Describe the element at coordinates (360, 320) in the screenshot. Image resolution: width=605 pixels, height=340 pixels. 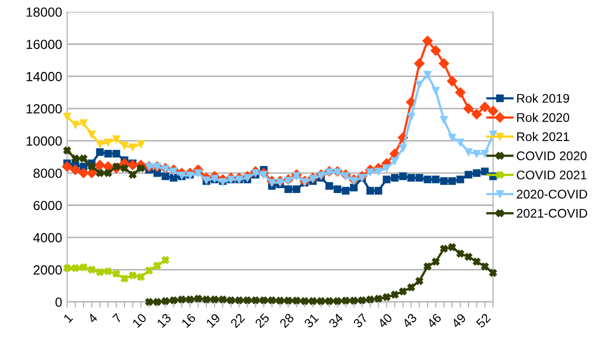
I see `x-tick-label: 37` at that location.